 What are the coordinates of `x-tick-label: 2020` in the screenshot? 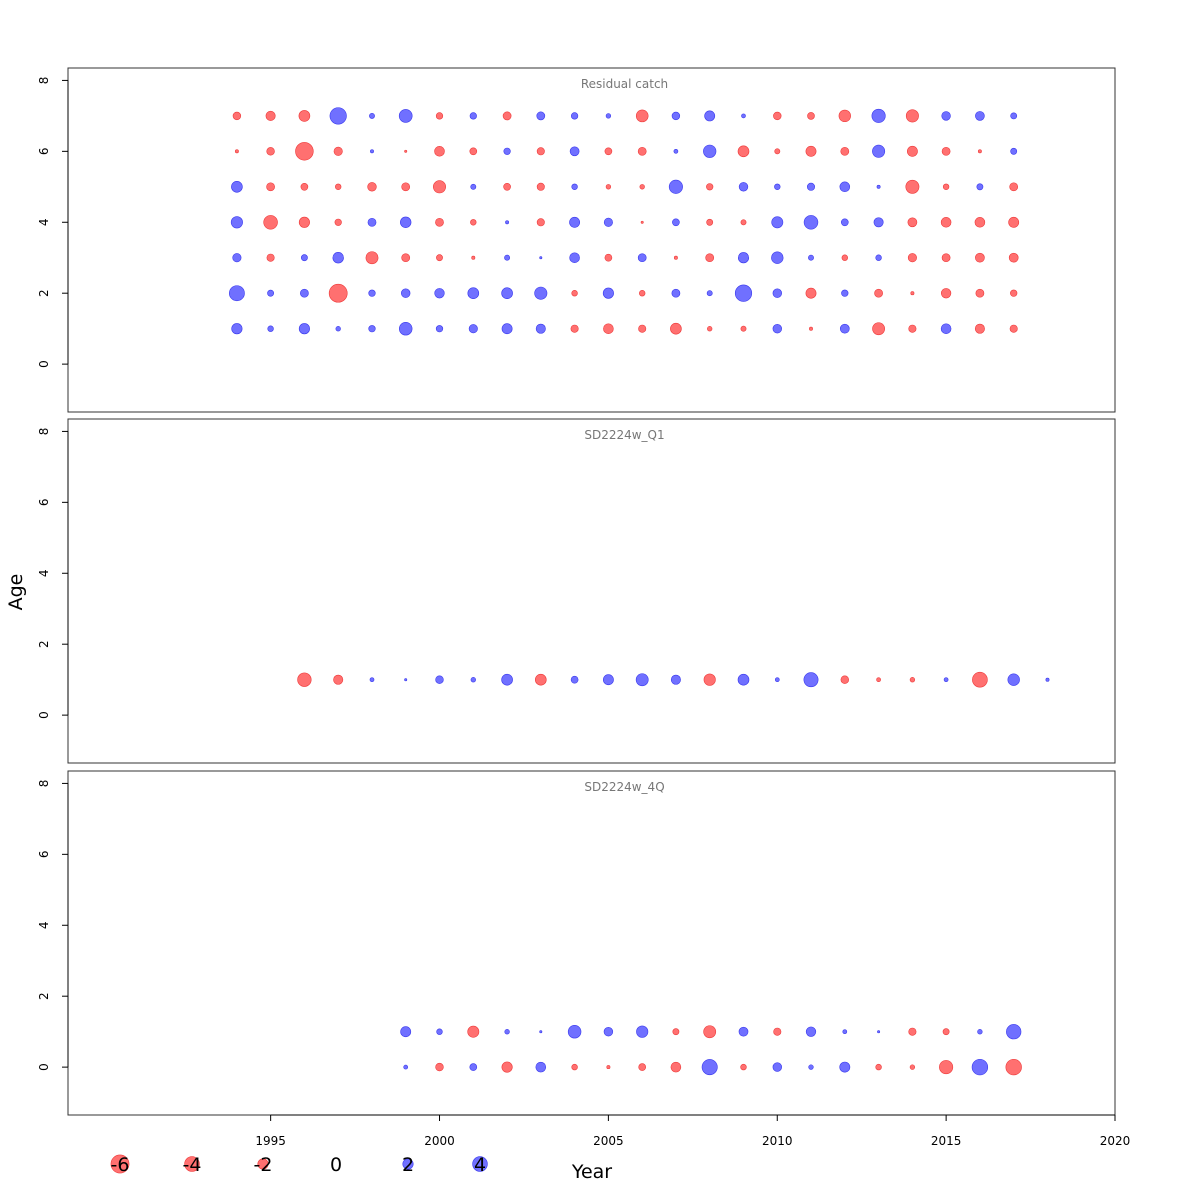 It's located at (1115, 1141).